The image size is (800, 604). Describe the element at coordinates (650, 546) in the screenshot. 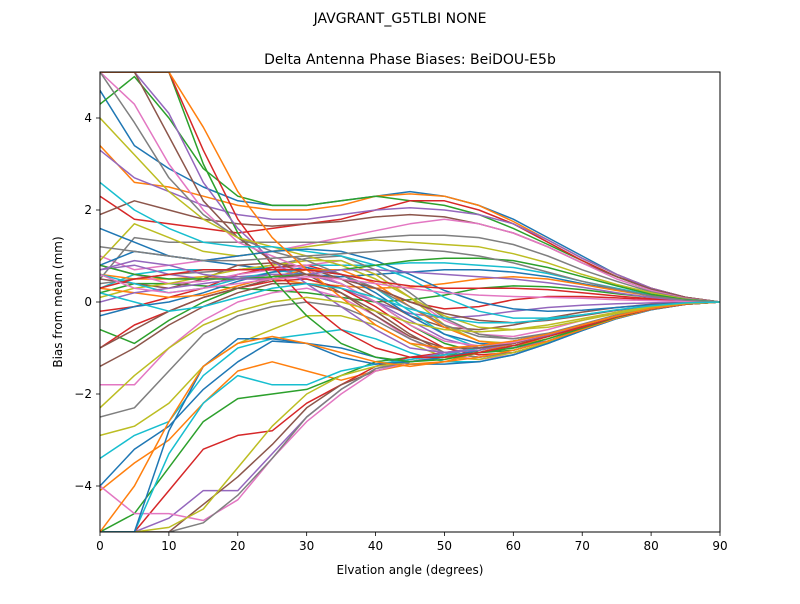

I see `x-tick-label: 80` at that location.